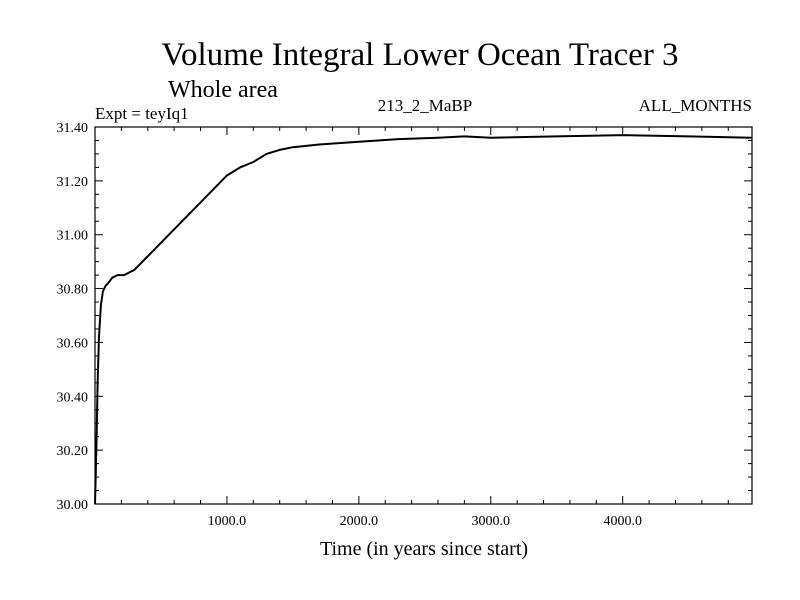  Describe the element at coordinates (223, 90) in the screenshot. I see `chart-subtitle: Whole area` at that location.